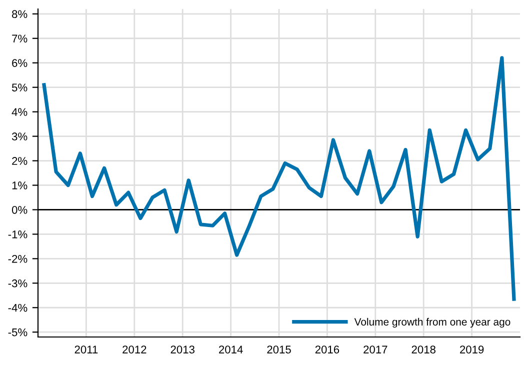 The image size is (529, 378). What do you see at coordinates (20, 136) in the screenshot?
I see `y-tick-label: 3%` at bounding box center [20, 136].